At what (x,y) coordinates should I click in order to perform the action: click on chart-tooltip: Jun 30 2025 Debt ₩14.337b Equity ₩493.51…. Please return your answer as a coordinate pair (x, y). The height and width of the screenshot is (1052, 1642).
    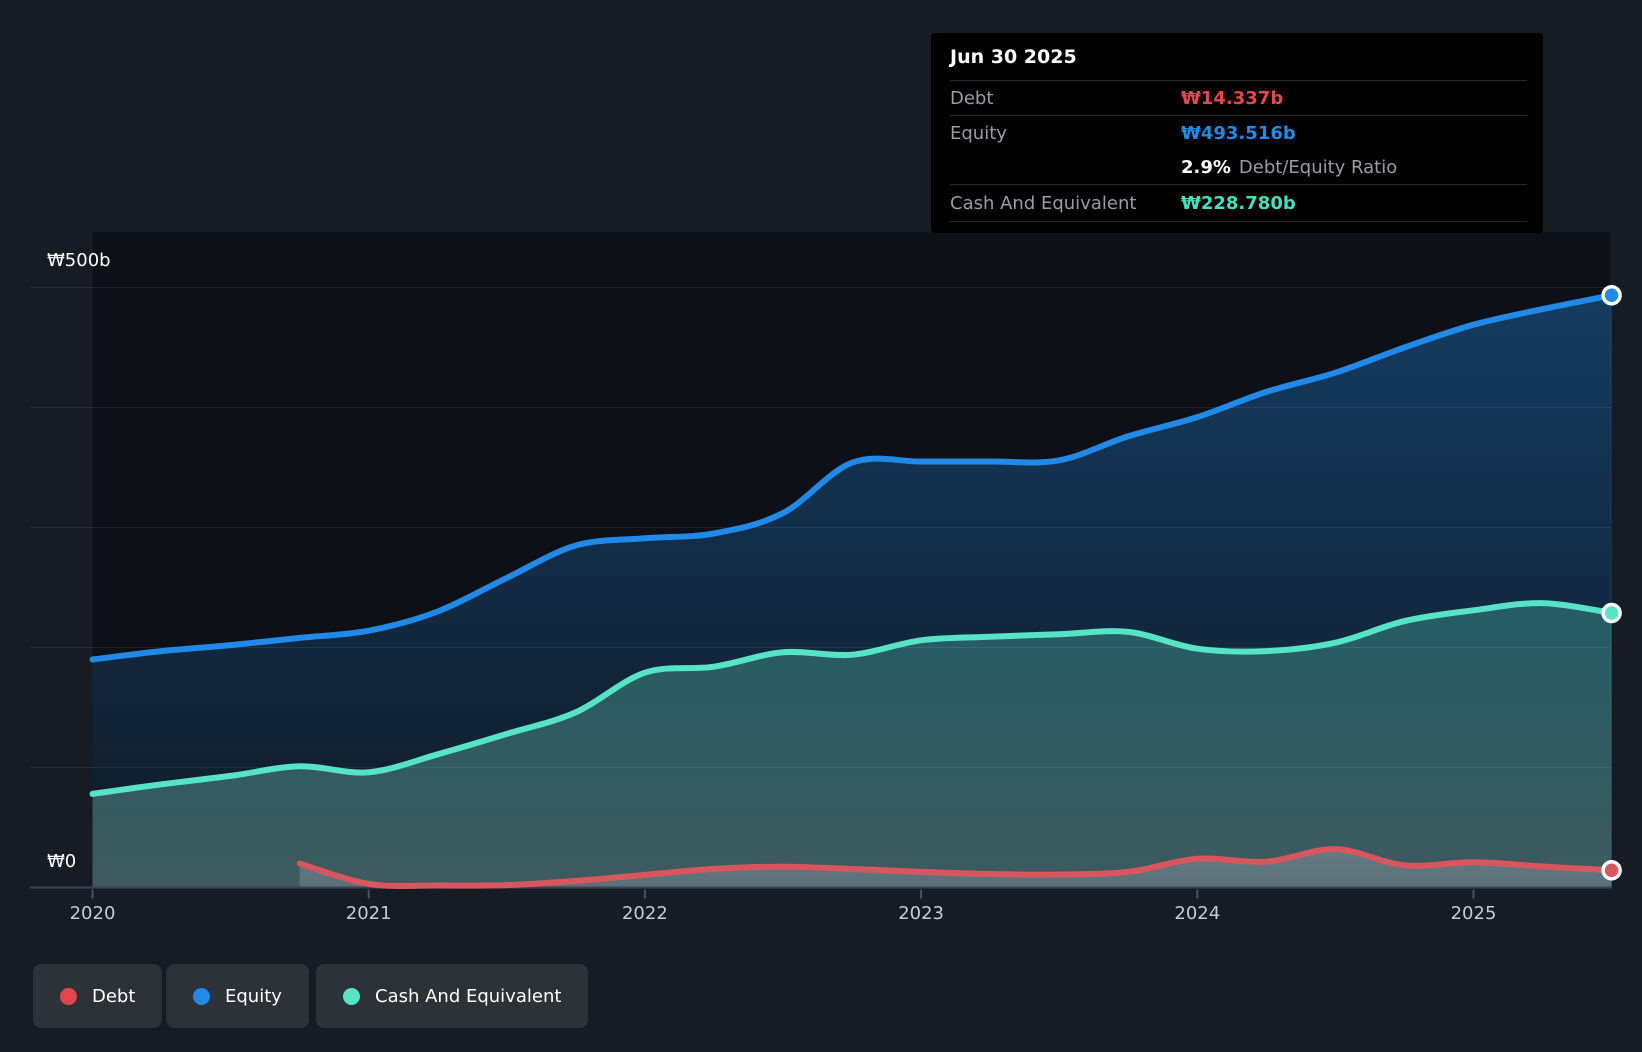
    Looking at the image, I should click on (1237, 133).